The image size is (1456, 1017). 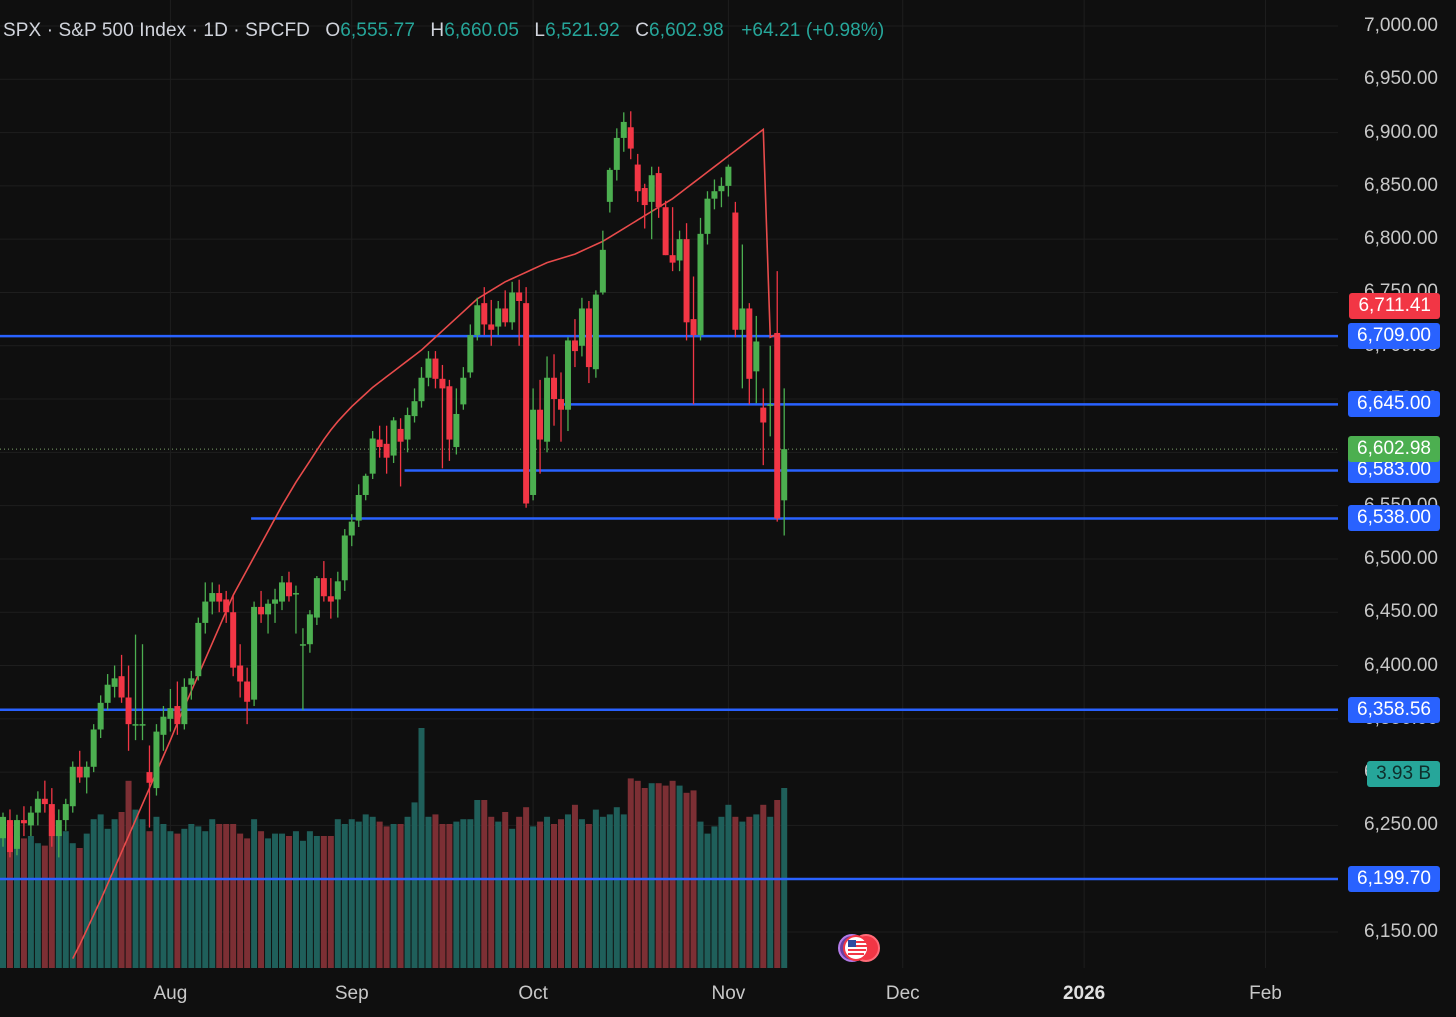 What do you see at coordinates (1394, 336) in the screenshot?
I see `level-price-tag: 6,709.00` at bounding box center [1394, 336].